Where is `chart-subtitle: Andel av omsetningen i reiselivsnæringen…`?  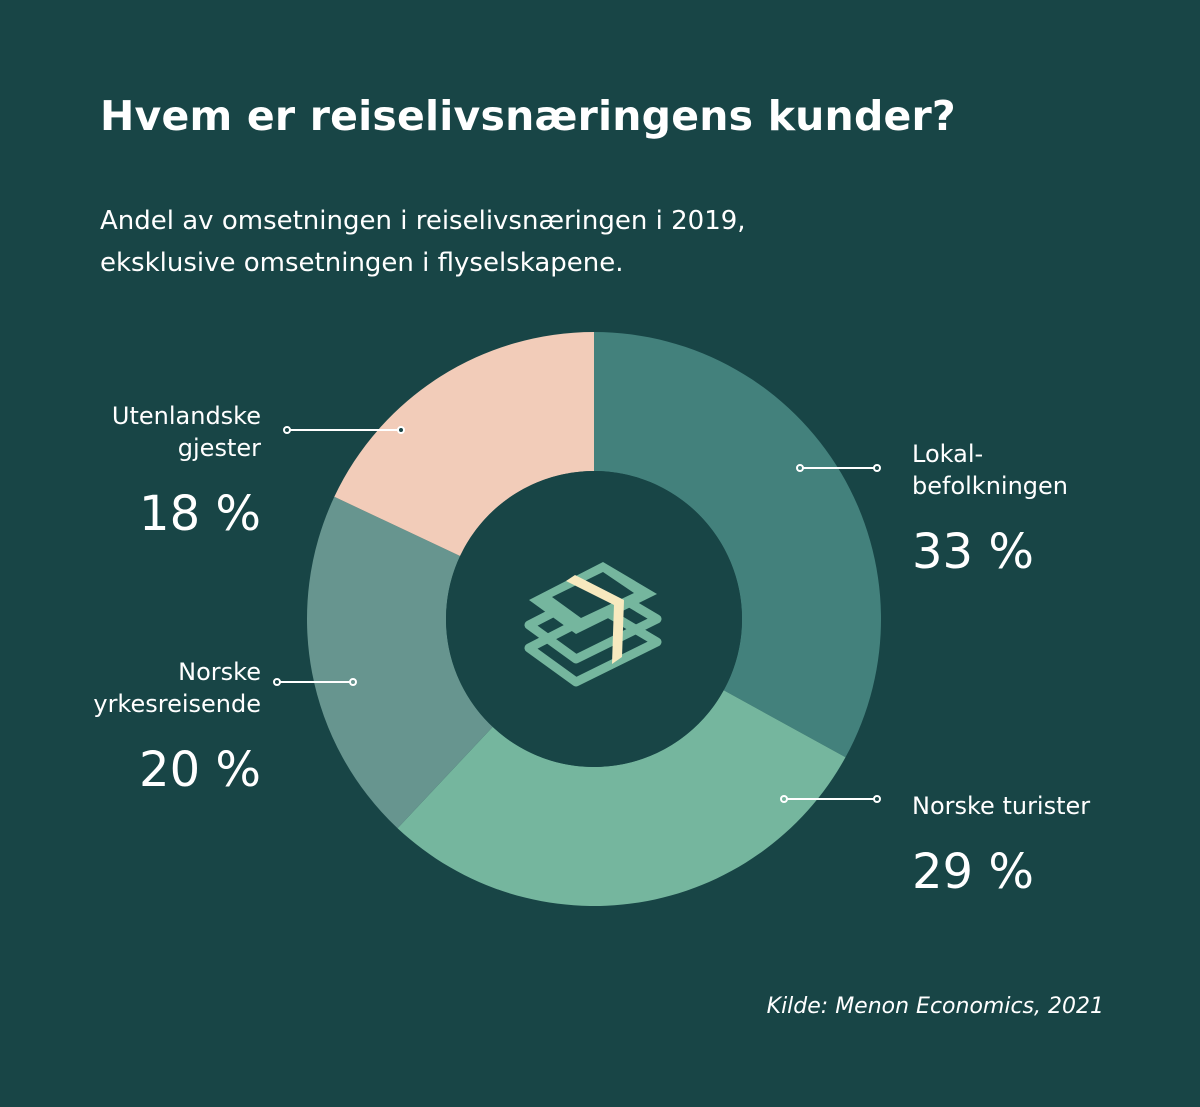 chart-subtitle: Andel av omsetningen i reiselivsnæringen… is located at coordinates (423, 242).